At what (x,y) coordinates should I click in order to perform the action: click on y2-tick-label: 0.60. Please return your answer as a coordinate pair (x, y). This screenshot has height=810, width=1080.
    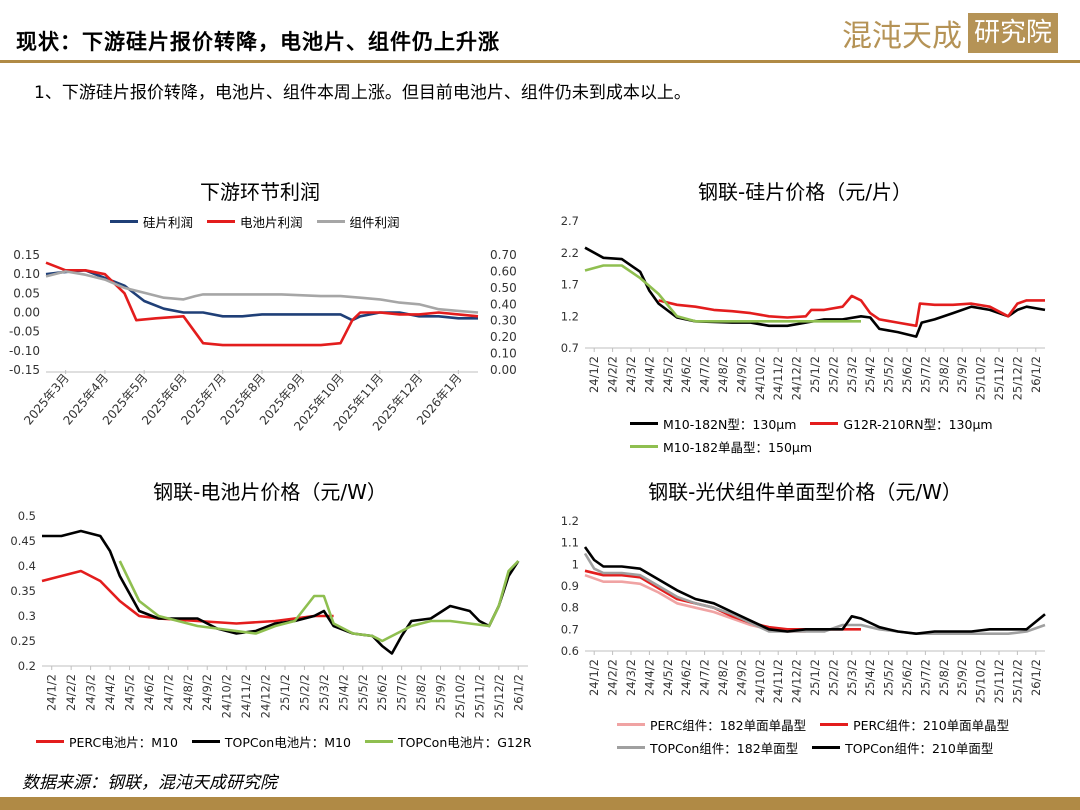
    Looking at the image, I should click on (503, 271).